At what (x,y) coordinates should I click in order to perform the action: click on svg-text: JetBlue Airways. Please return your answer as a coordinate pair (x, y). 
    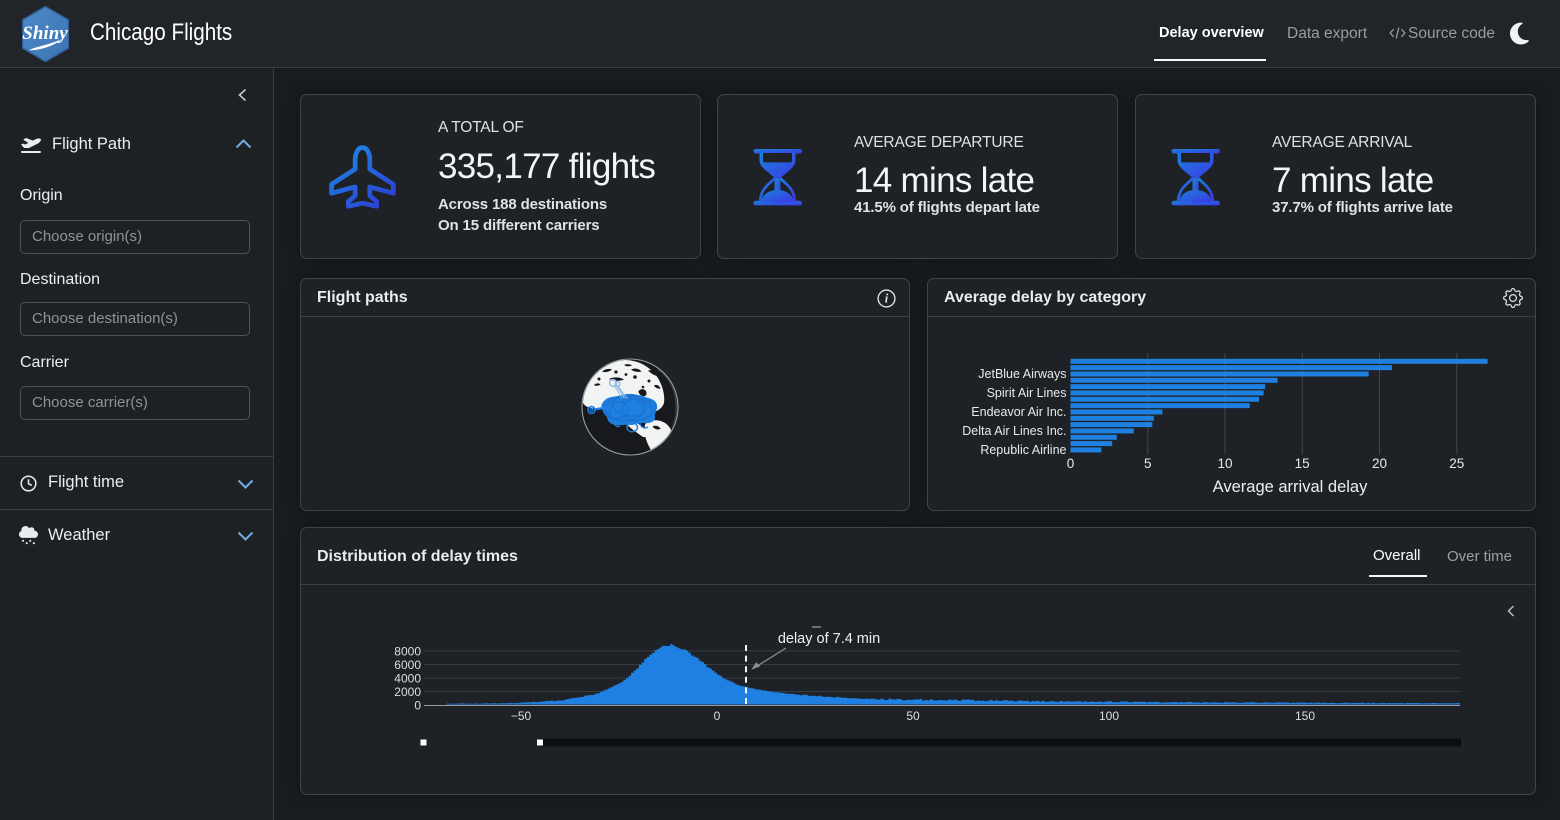
    Looking at the image, I should click on (1022, 374).